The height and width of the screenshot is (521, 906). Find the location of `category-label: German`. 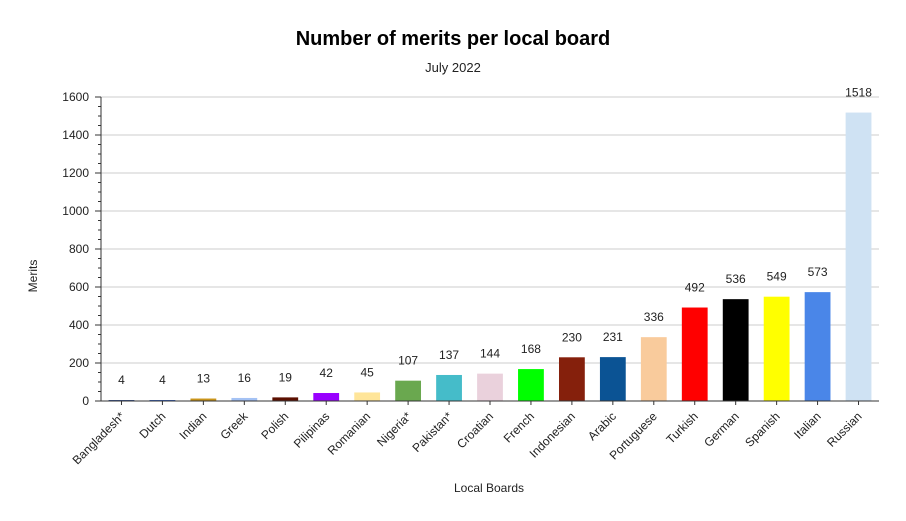

category-label: German is located at coordinates (721, 429).